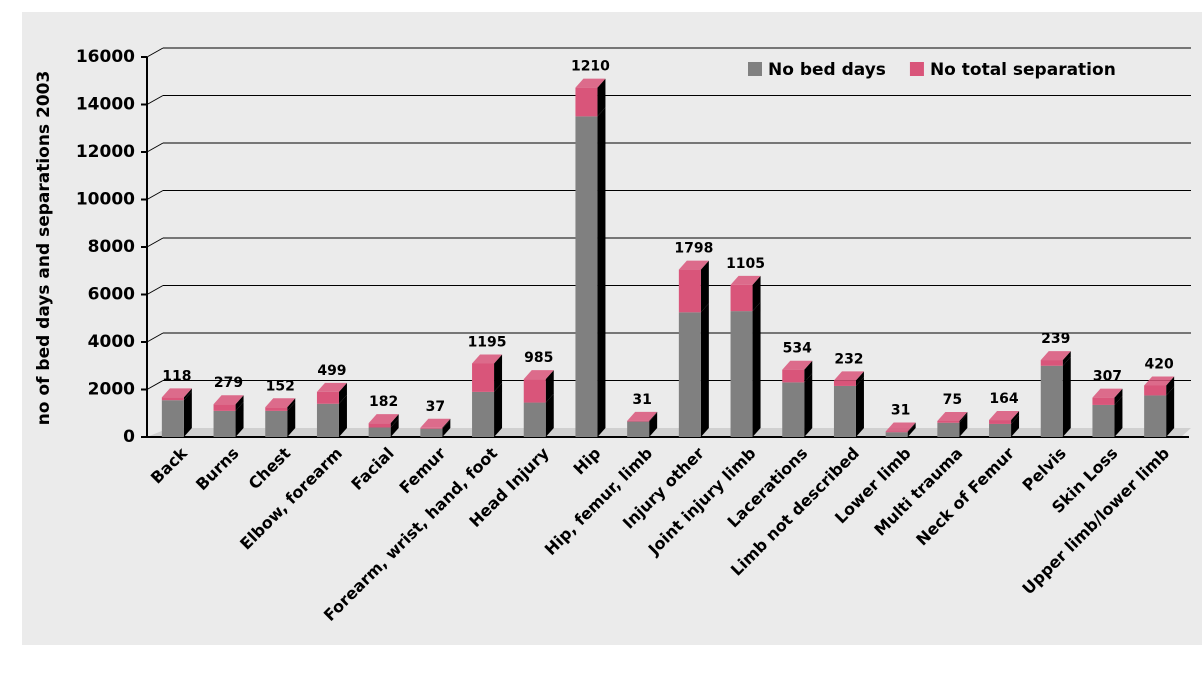 The height and width of the screenshot is (677, 1202). Describe the element at coordinates (228, 383) in the screenshot. I see `value-label: 279` at that location.